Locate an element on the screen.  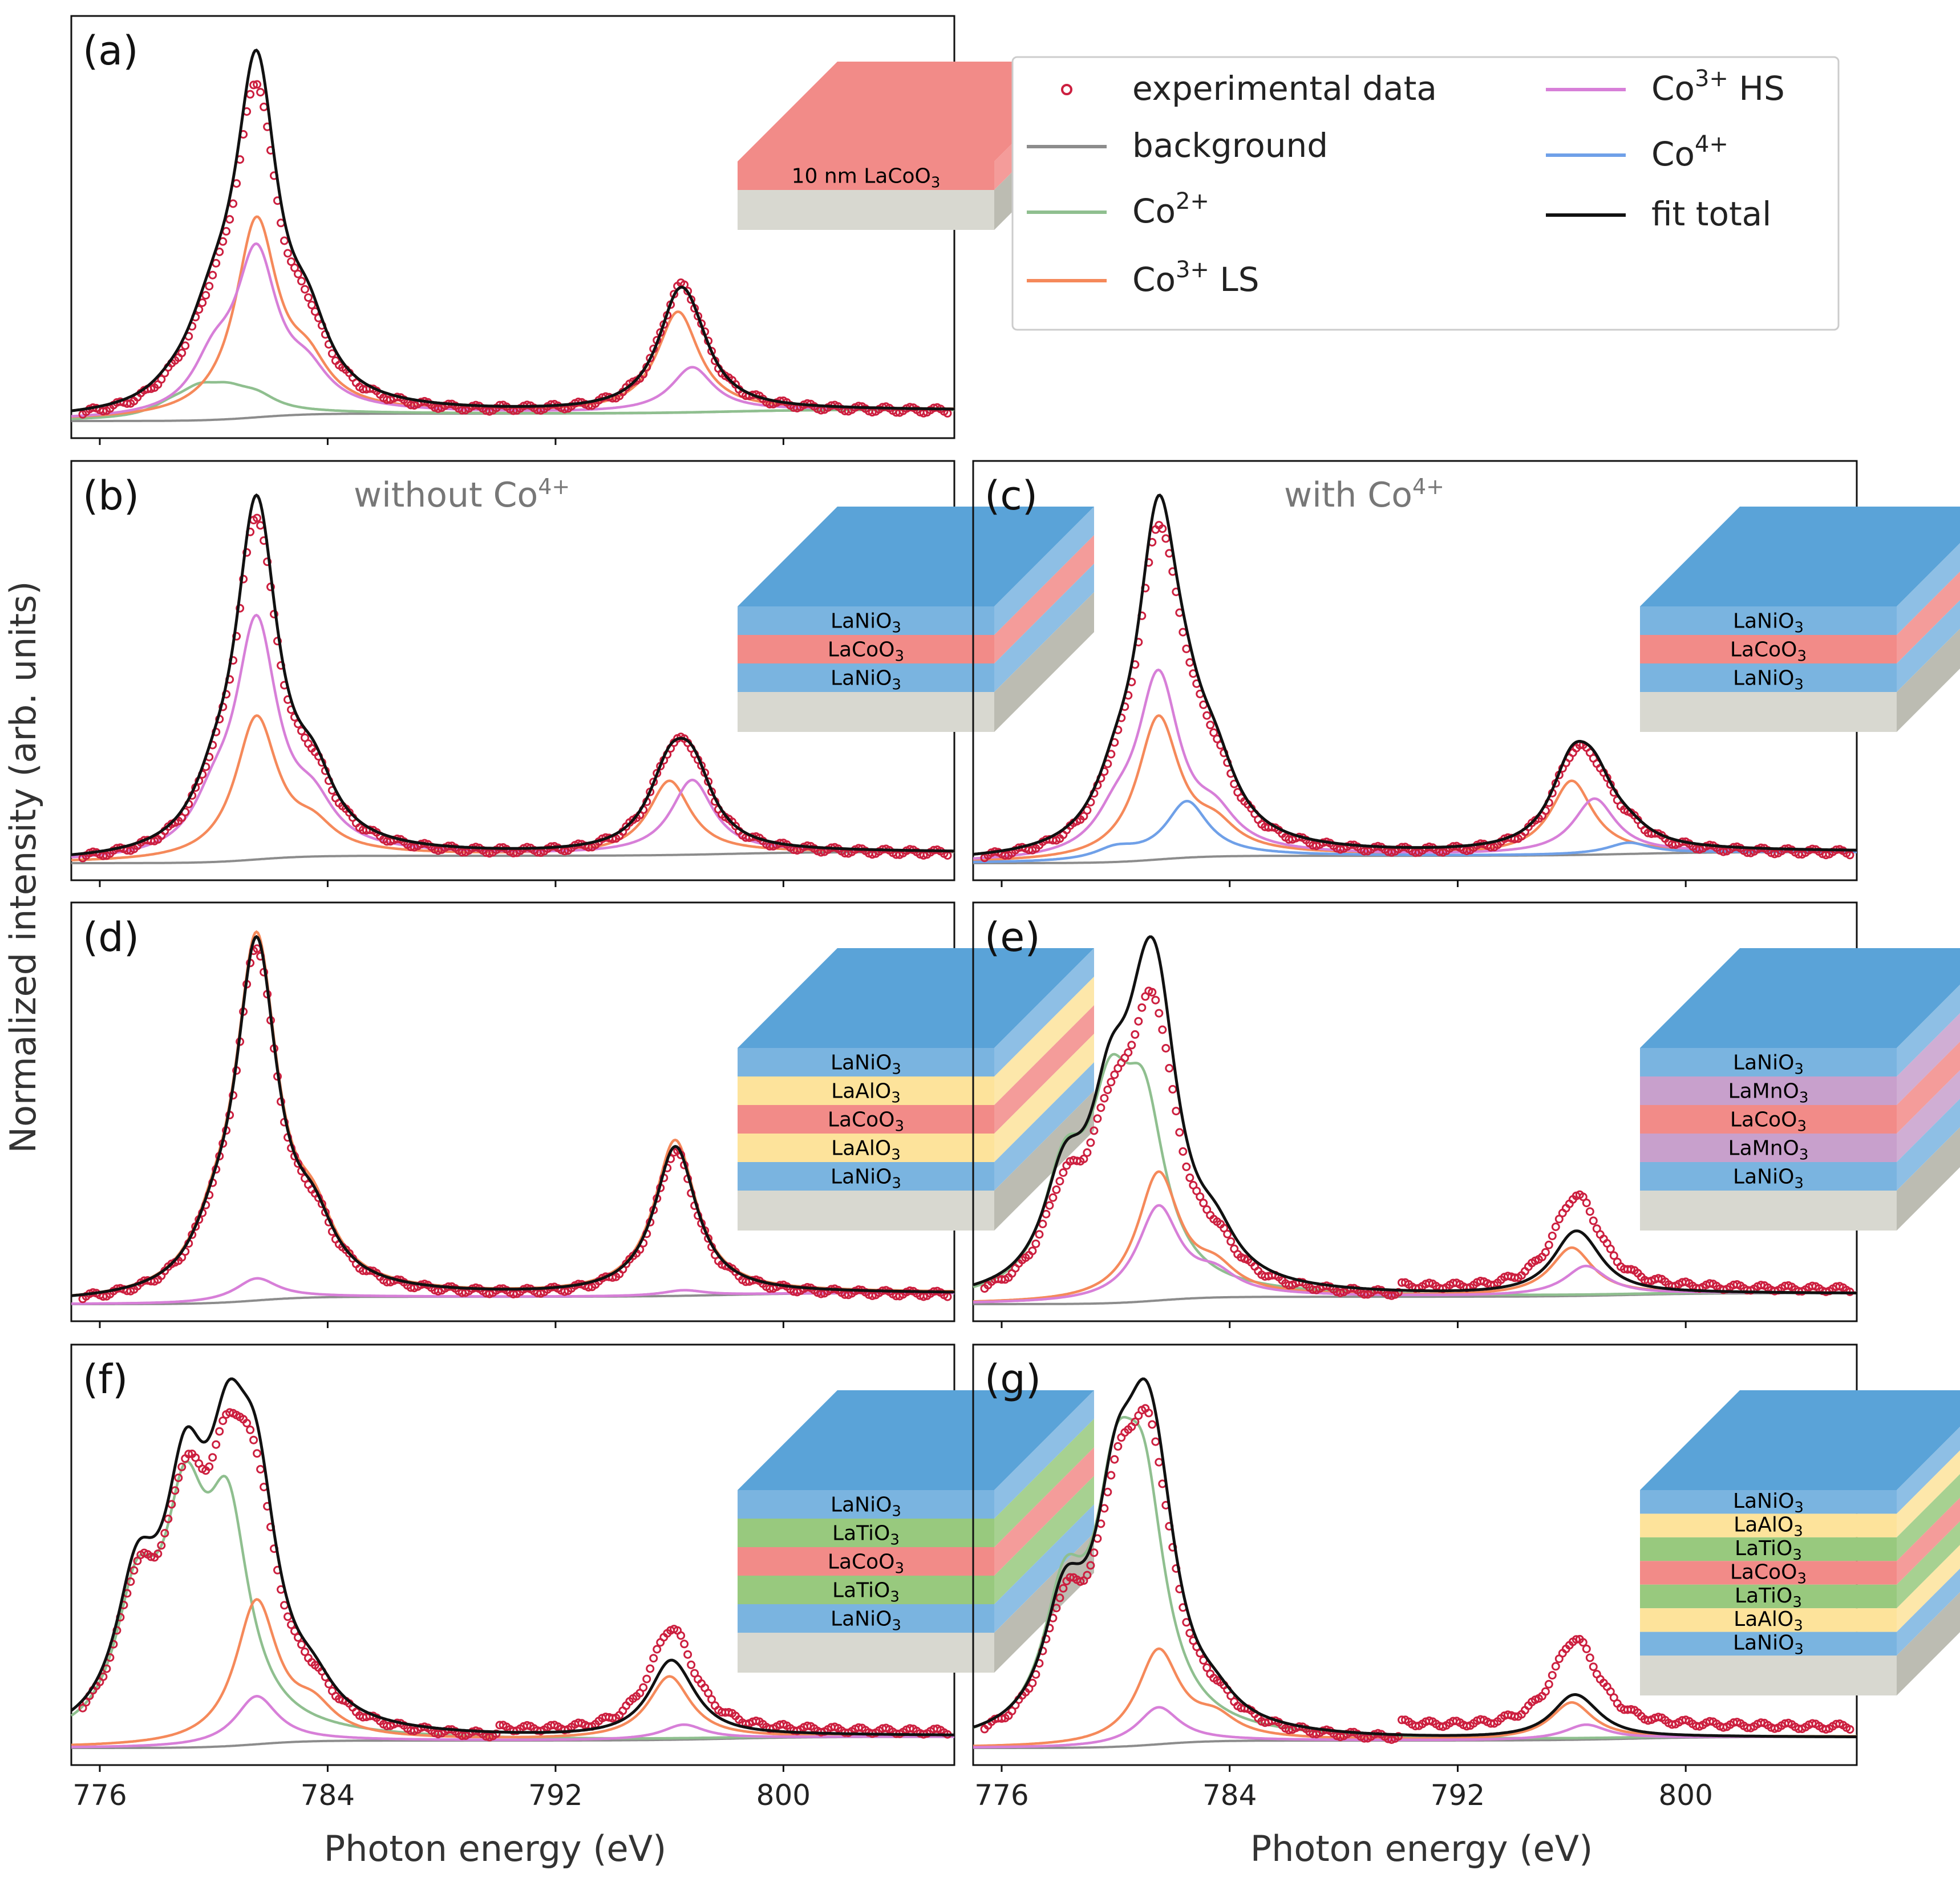
stack-layer-label: LaMnO3 is located at coordinates (1768, 1093).